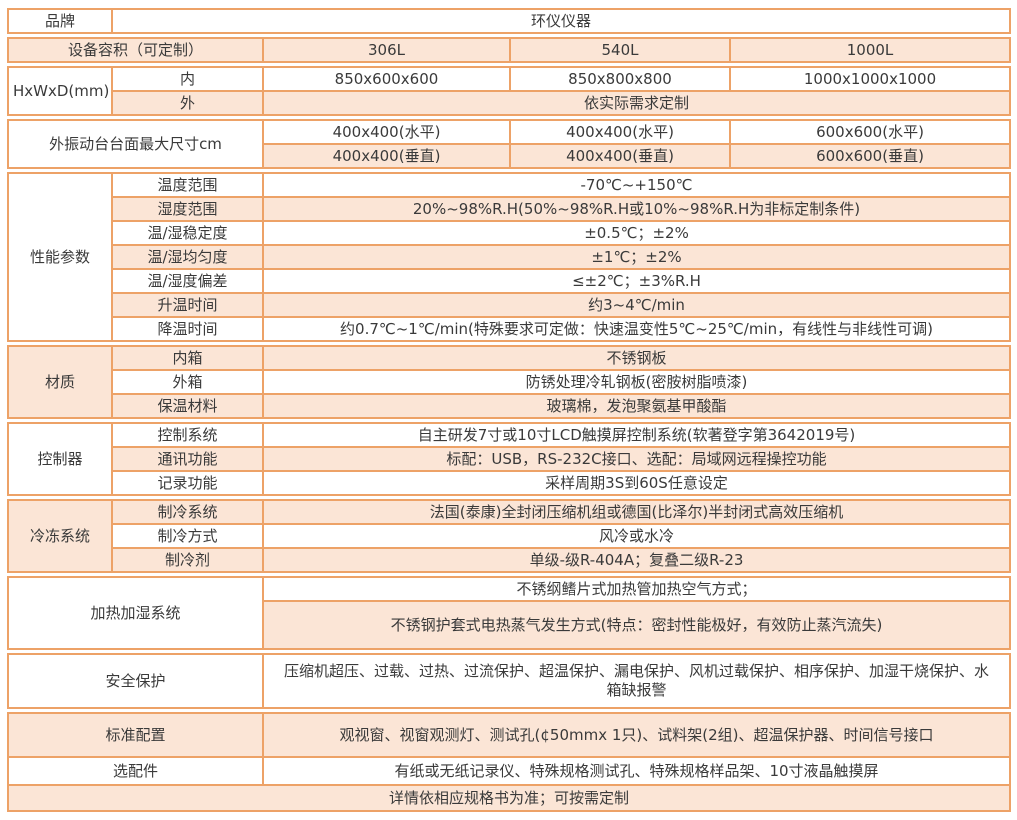  Describe the element at coordinates (135, 732) in the screenshot. I see `standard-config-label-cell: 标准配置` at that location.